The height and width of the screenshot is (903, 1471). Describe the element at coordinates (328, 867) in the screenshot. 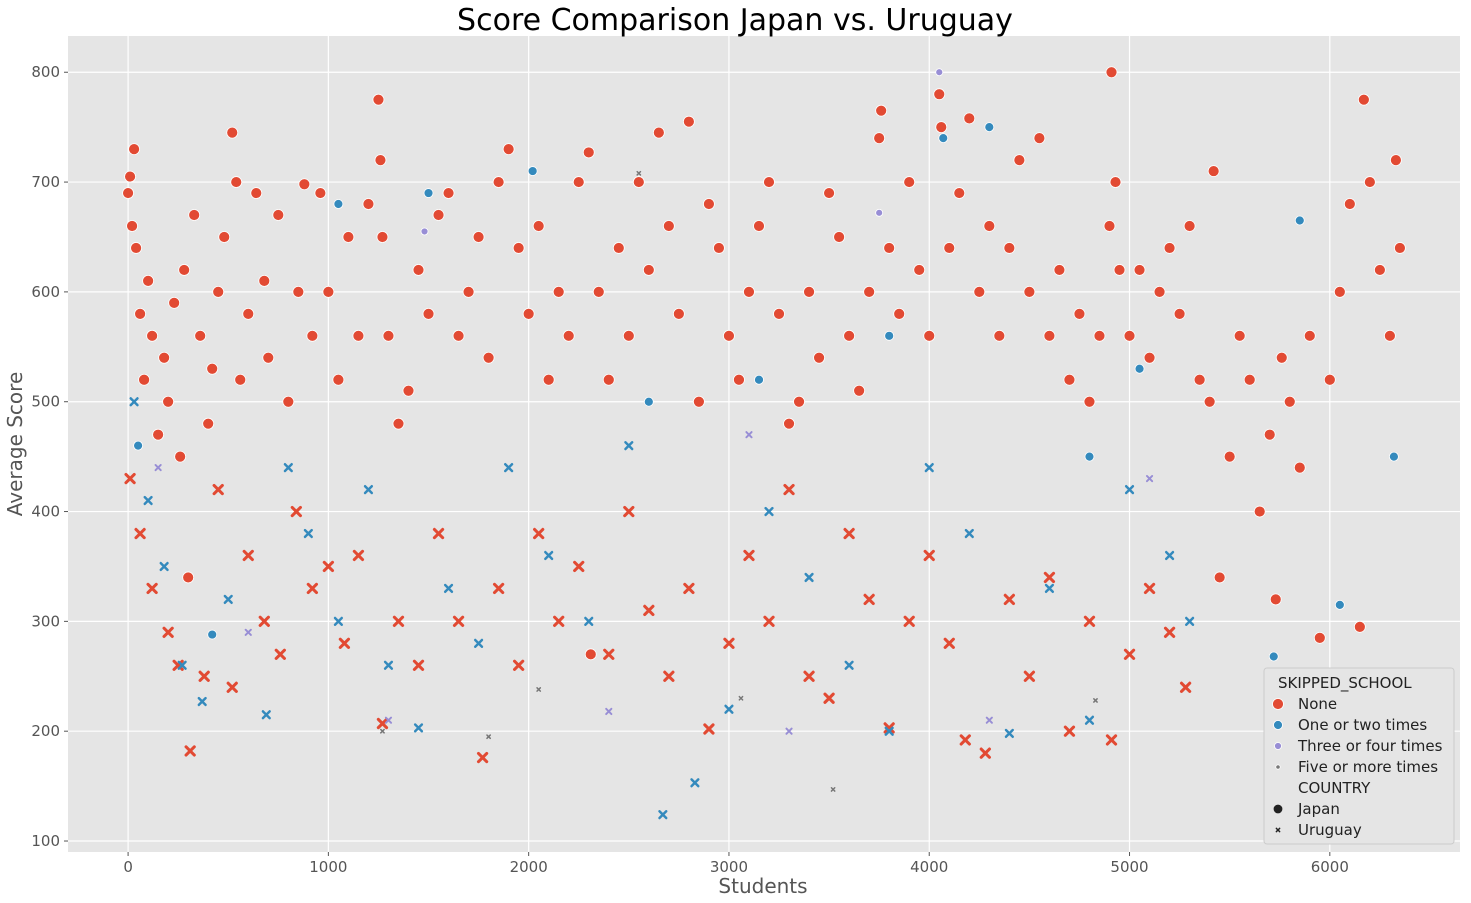

I see `x-tick-label: 1000` at that location.